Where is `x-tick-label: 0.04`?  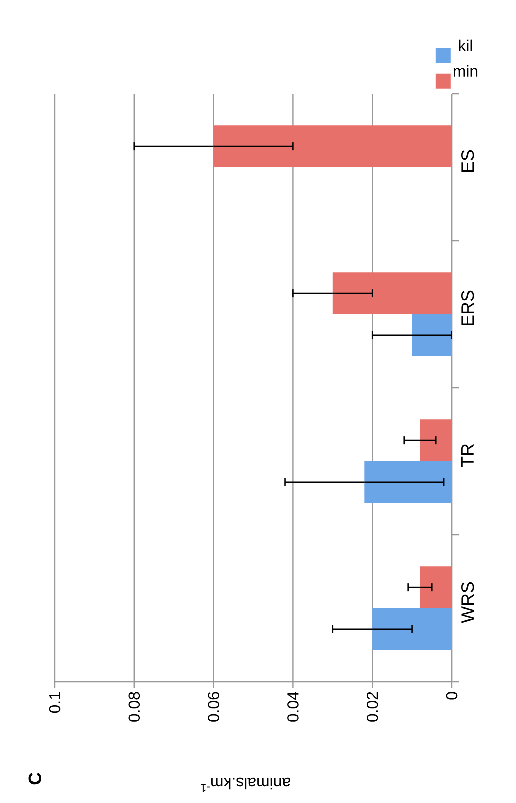
x-tick-label: 0.04 is located at coordinates (293, 707).